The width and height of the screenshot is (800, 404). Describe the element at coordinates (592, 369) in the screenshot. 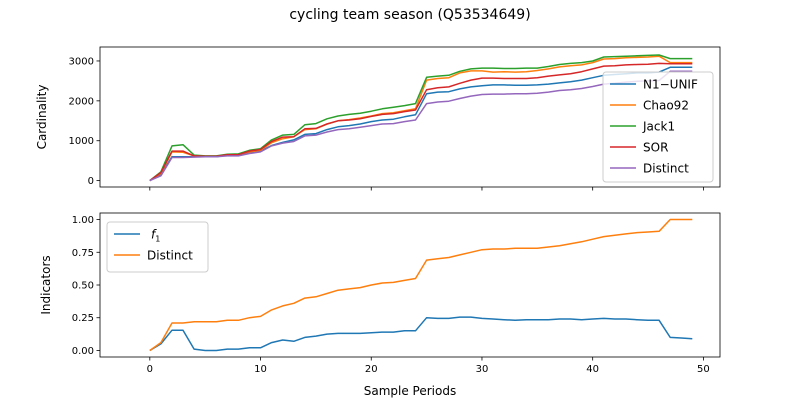

I see `x-tick-label: 40` at that location.